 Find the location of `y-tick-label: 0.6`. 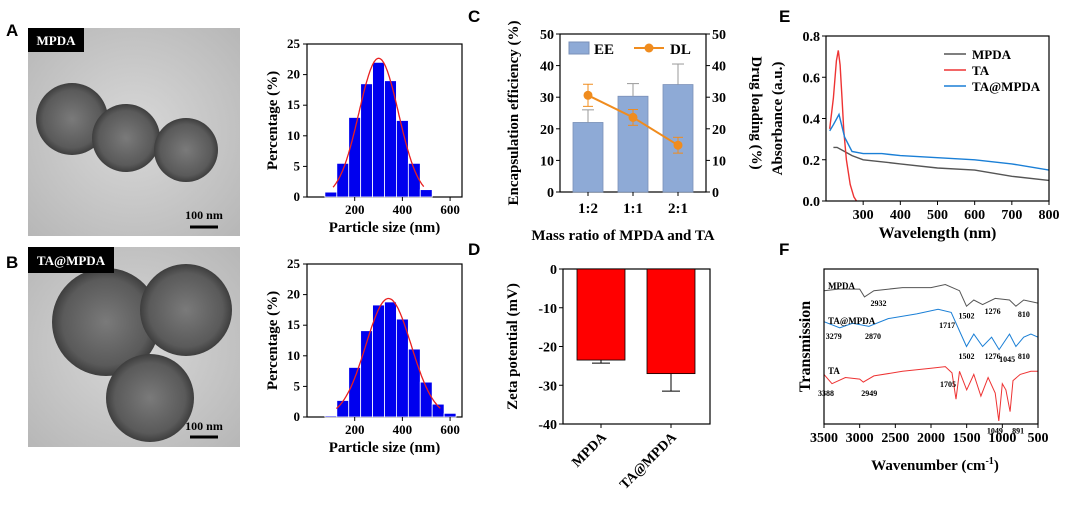

y-tick-label: 0.6 is located at coordinates (812, 78).